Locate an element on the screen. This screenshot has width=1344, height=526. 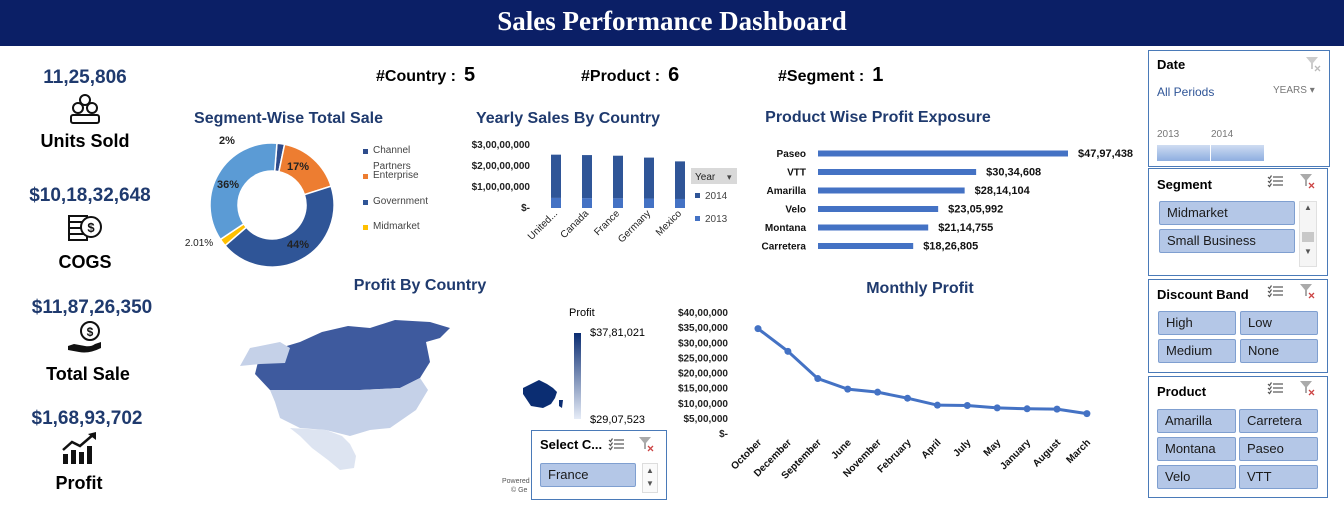
product-value-label: $47,97,438 is located at coordinates (1105, 154).